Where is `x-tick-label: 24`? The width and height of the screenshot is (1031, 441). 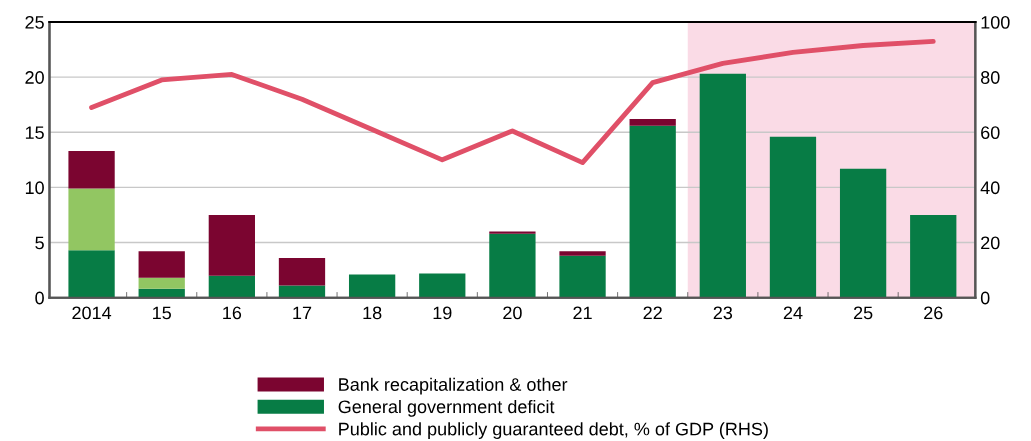
x-tick-label: 24 is located at coordinates (793, 313).